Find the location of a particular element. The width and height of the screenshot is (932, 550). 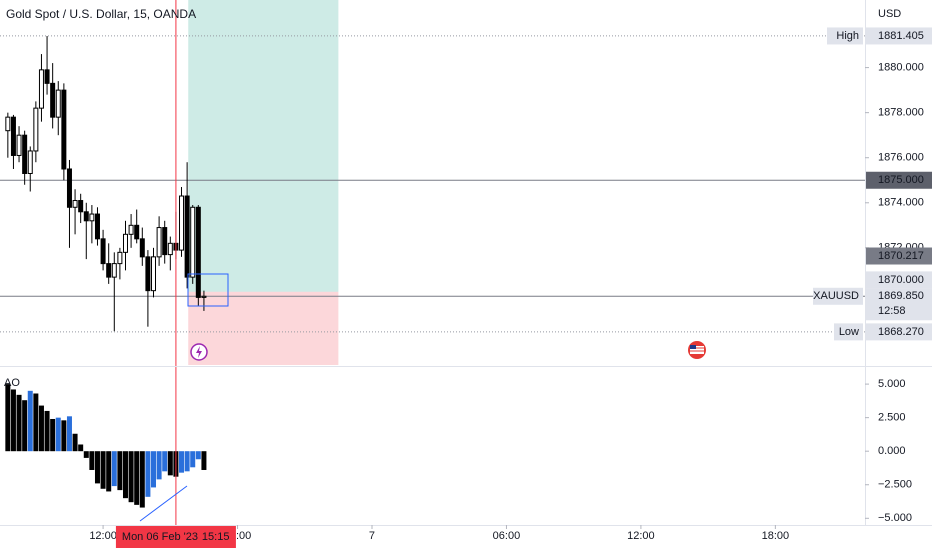

price-label: 1868.270 is located at coordinates (901, 332).